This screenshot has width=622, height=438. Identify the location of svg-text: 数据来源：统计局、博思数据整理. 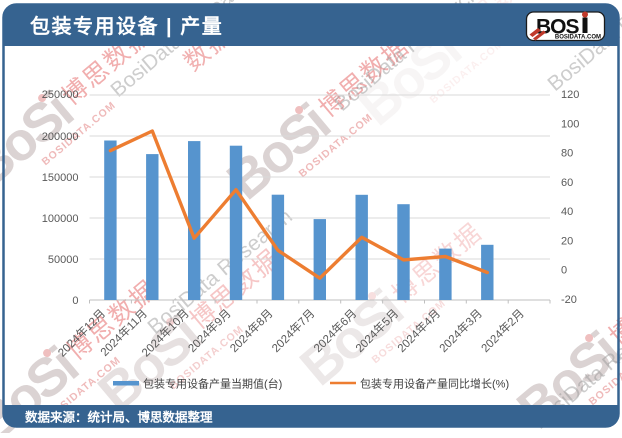
(118, 417).